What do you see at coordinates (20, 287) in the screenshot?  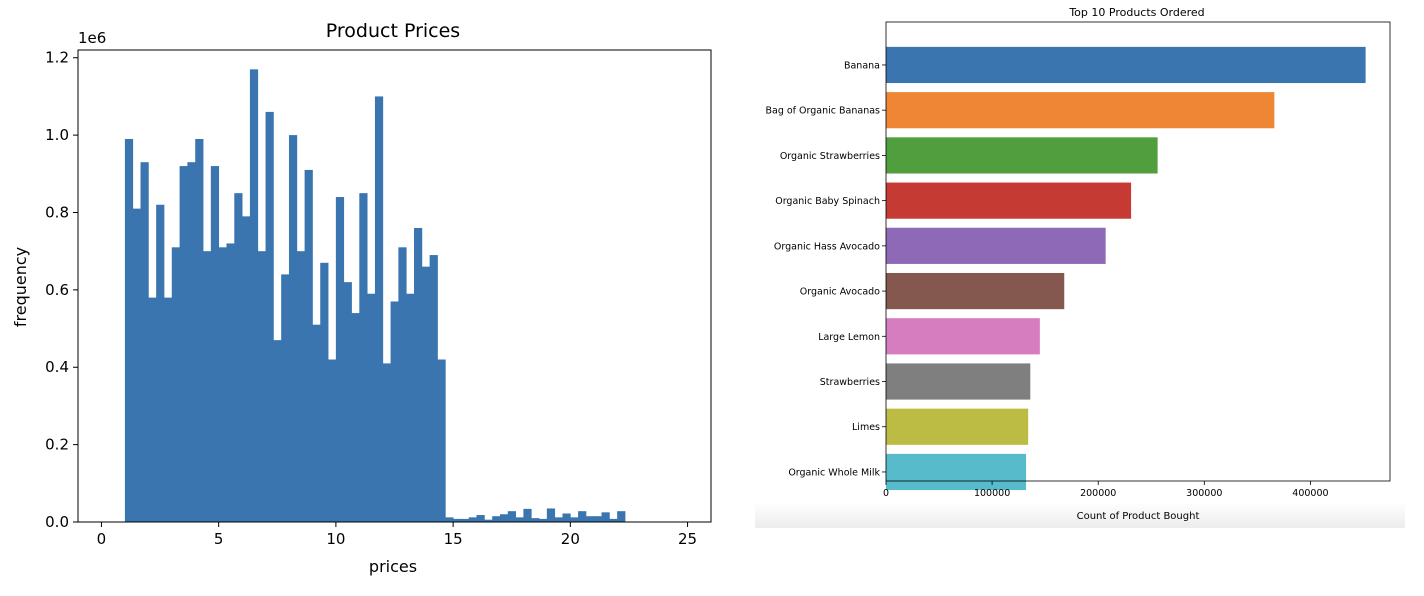 I see `histogram-y-axis-label: frequency` at bounding box center [20, 287].